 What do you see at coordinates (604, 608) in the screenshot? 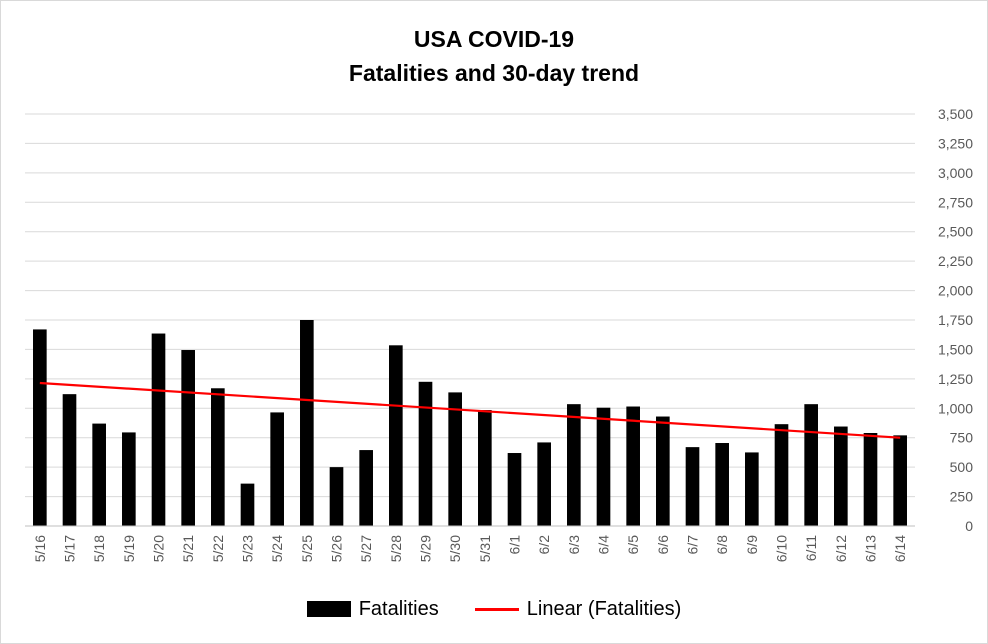
I see `legend-label-trend: Linear (Fatalities)` at bounding box center [604, 608].